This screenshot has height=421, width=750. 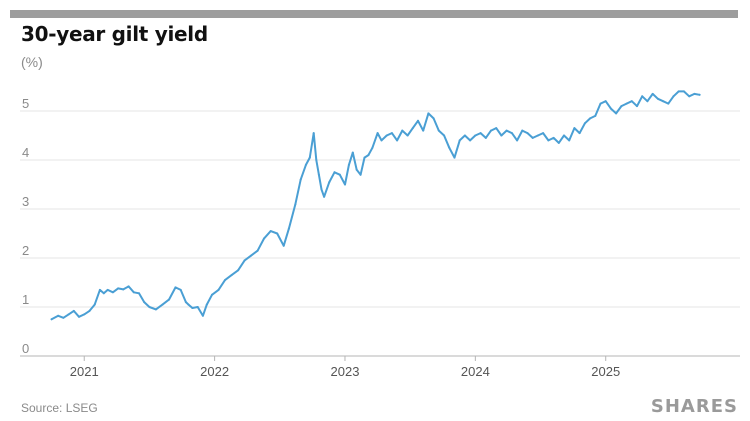 I want to click on x-tick-label-2022: 2022, so click(x=214, y=371).